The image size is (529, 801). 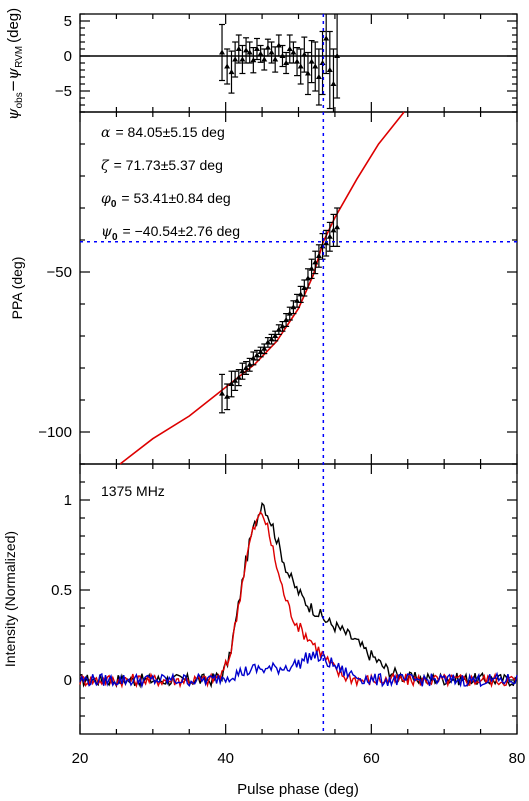 I want to click on alpha-param: α = 84.05±5.15 deg, so click(x=163, y=132).